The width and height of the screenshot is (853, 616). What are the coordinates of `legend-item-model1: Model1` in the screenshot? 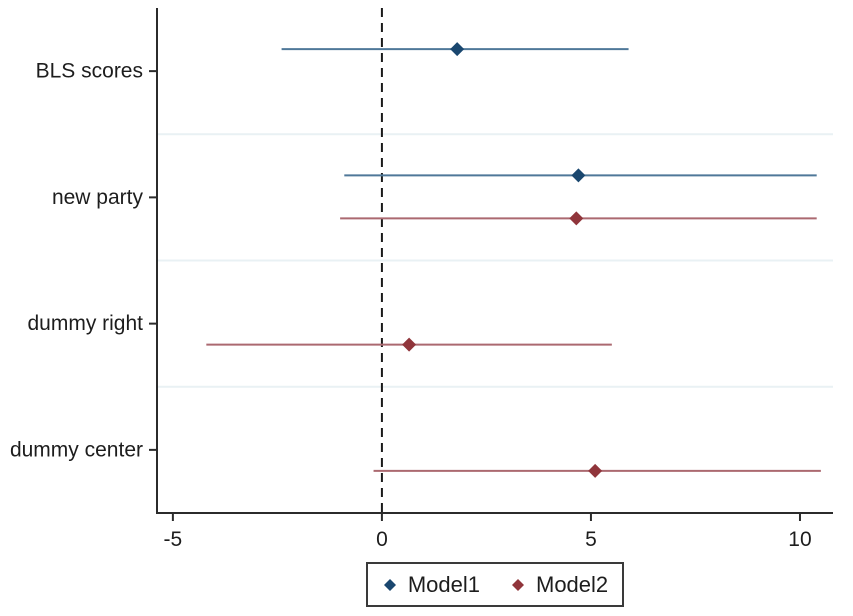 It's located at (431, 585).